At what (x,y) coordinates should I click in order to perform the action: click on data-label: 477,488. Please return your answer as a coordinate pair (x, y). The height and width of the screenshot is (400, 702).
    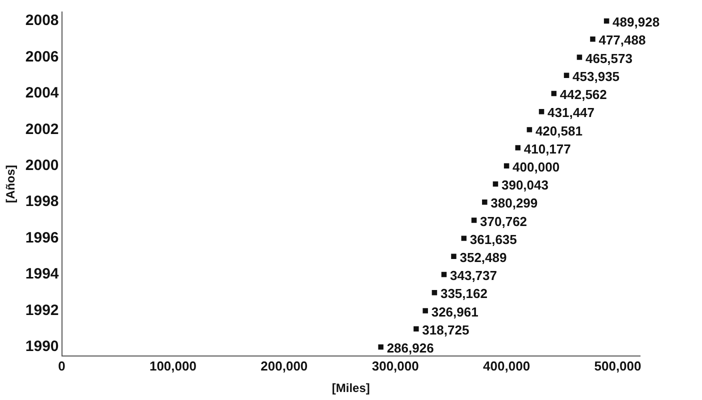
    Looking at the image, I should click on (622, 40).